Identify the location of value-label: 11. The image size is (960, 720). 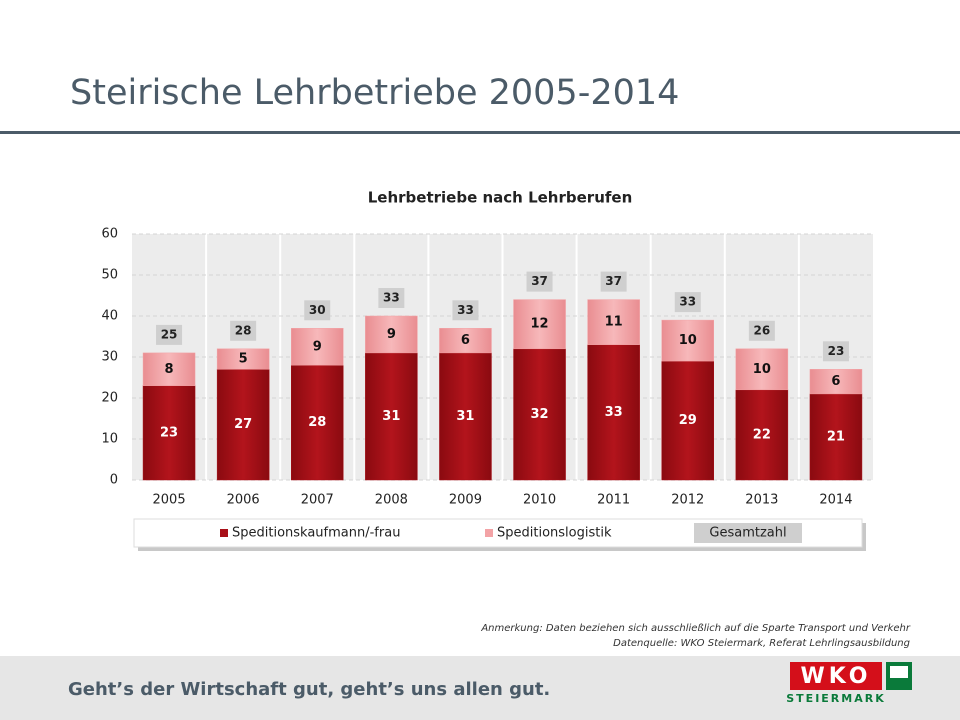
(614, 322).